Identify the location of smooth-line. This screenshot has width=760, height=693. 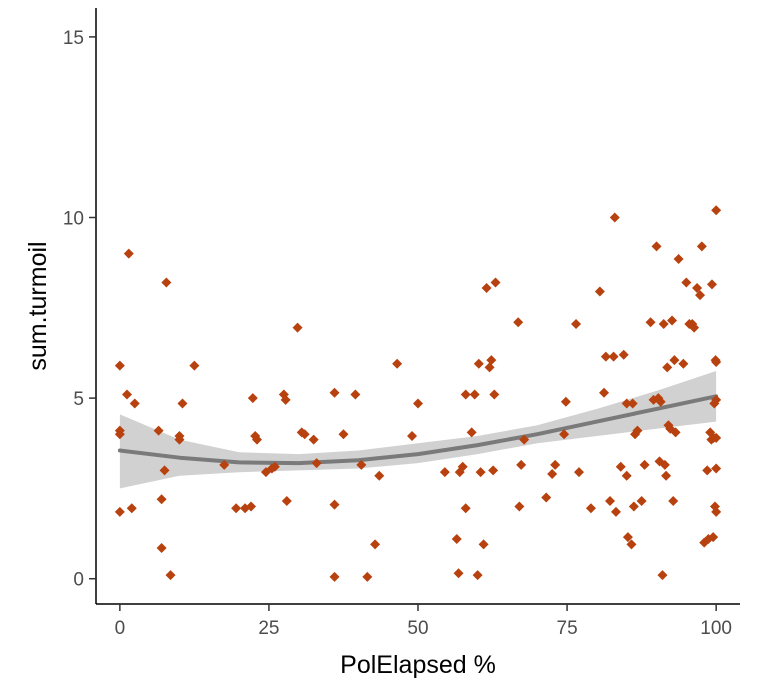
(418, 430).